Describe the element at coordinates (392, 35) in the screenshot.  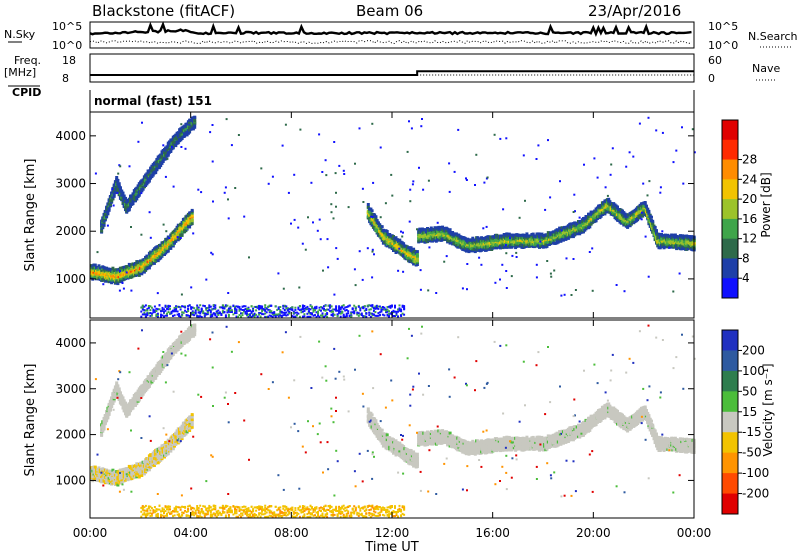
I see `nsky-panel-frame` at that location.